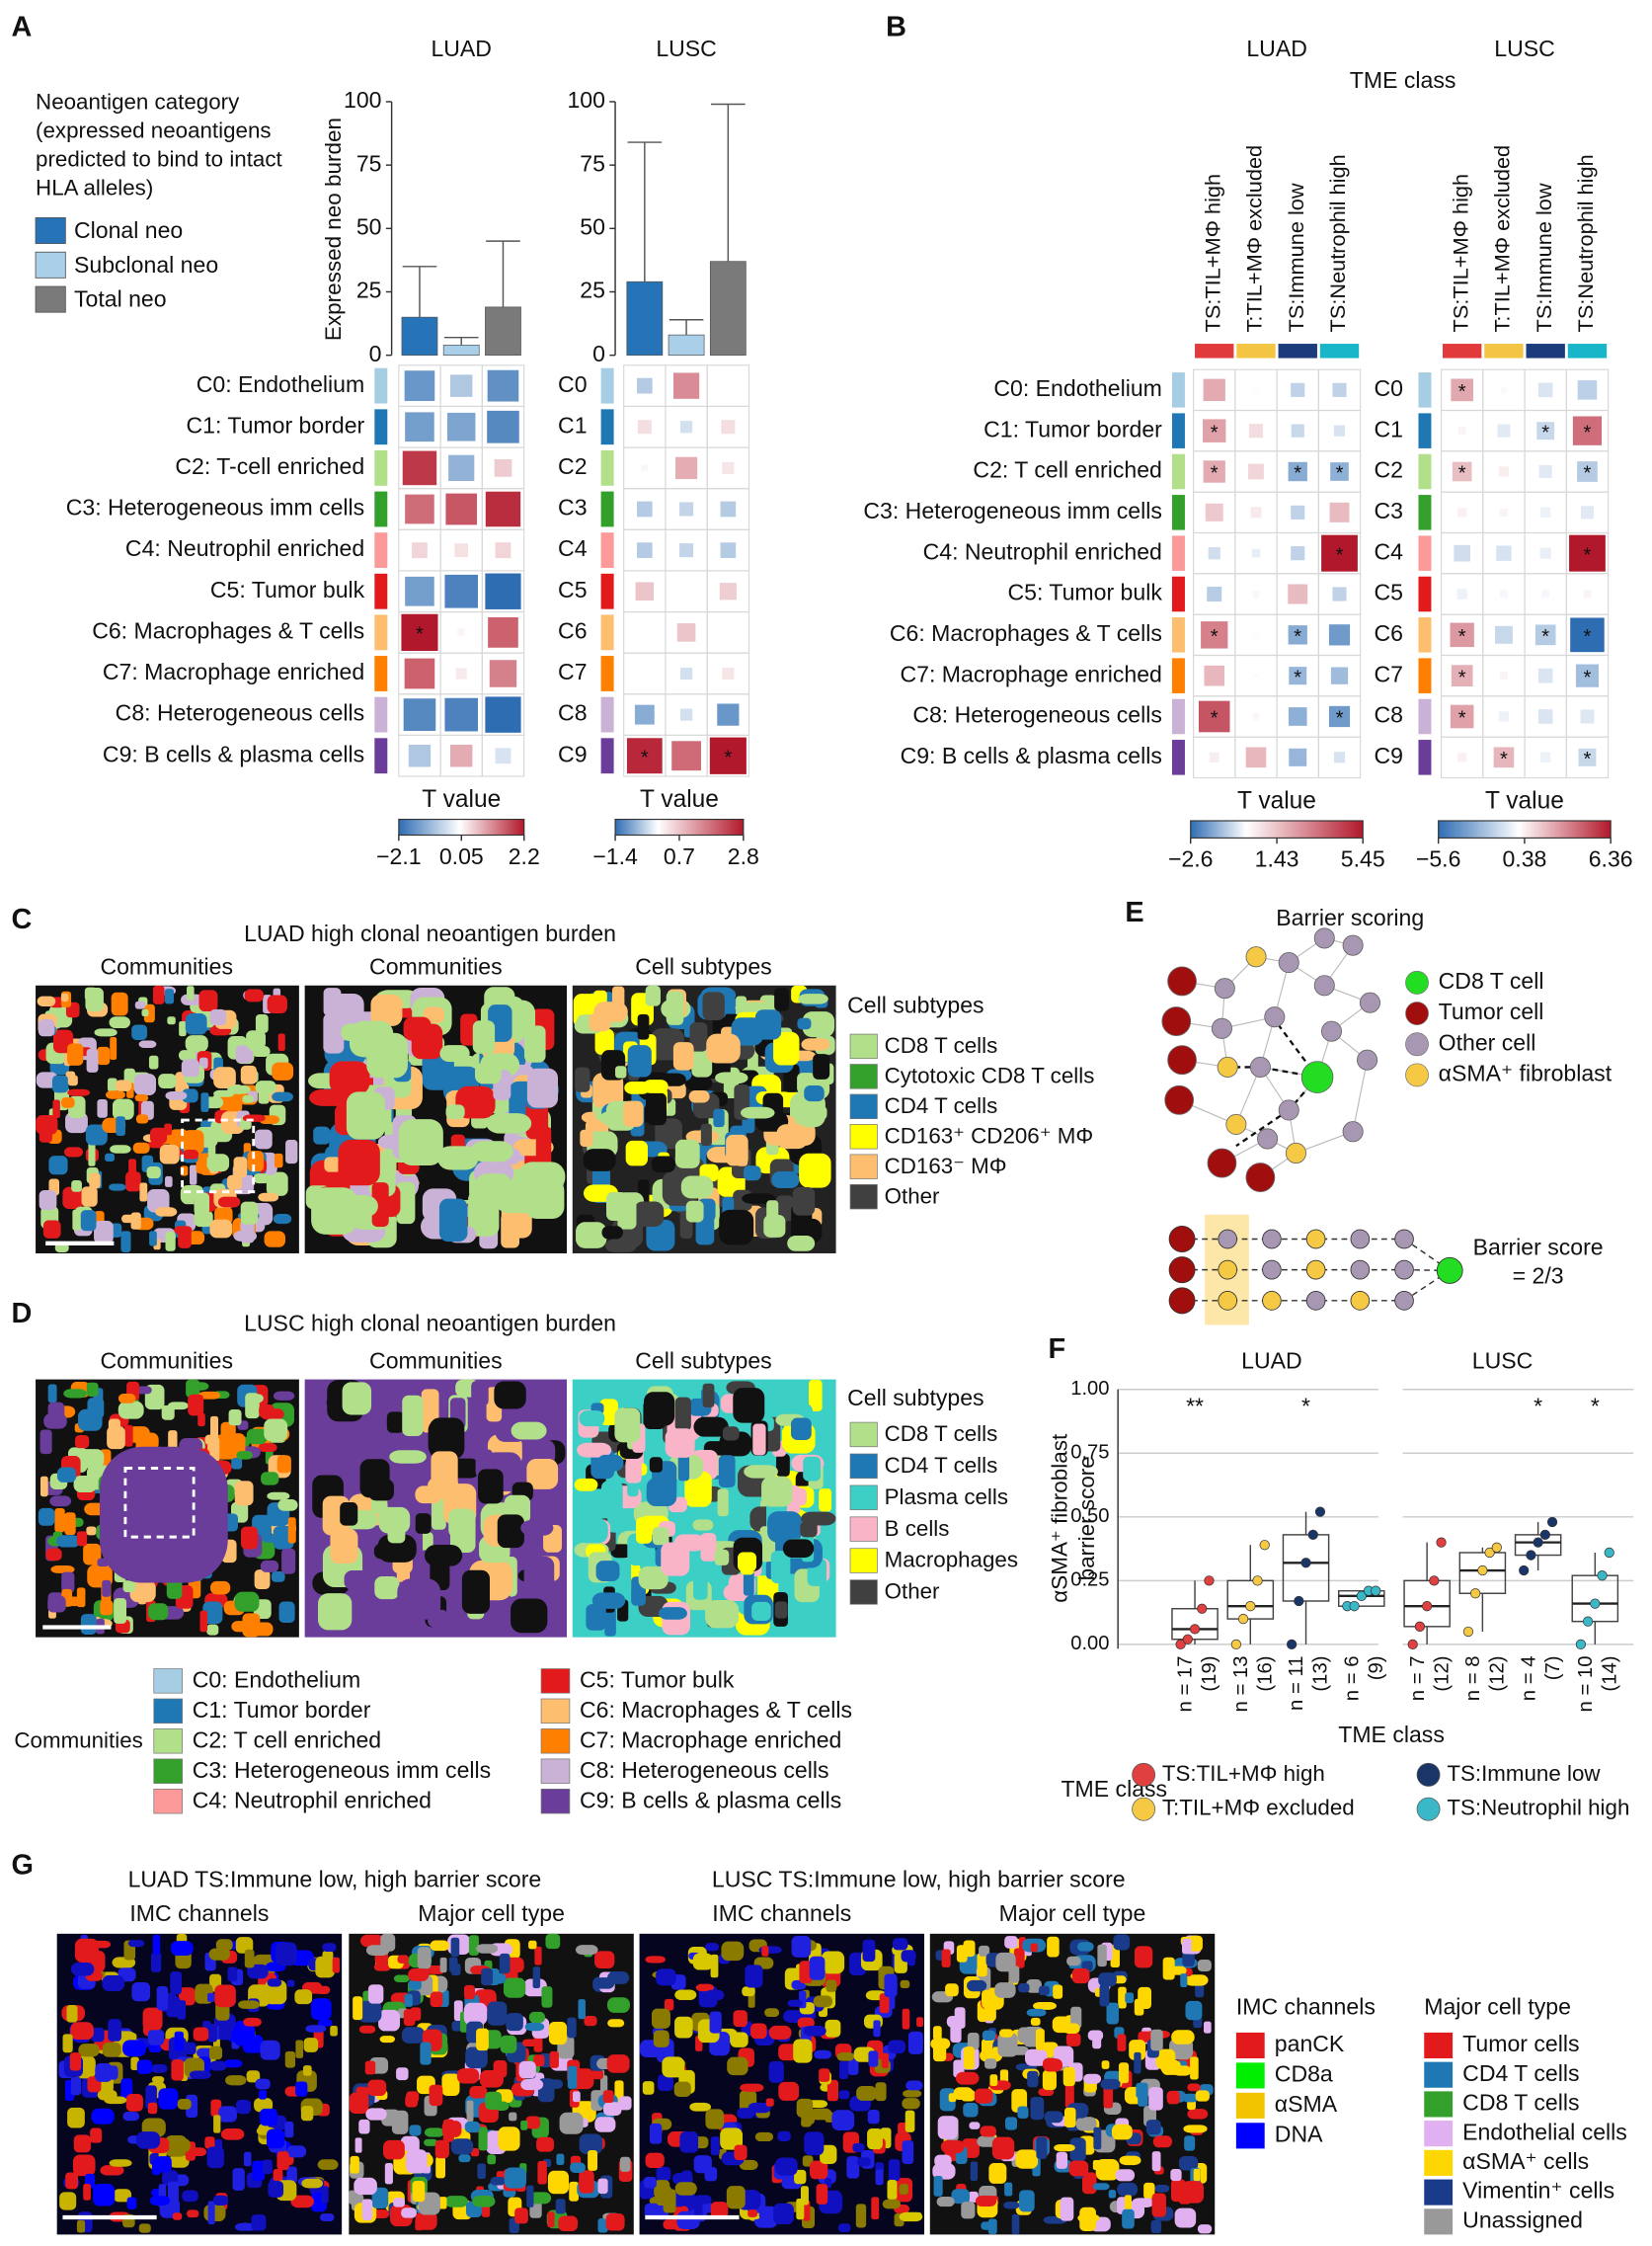 This screenshot has height=2246, width=1652. What do you see at coordinates (342, 1770) in the screenshot?
I see `legend-label: C3: Heterogeneous imm cells` at bounding box center [342, 1770].